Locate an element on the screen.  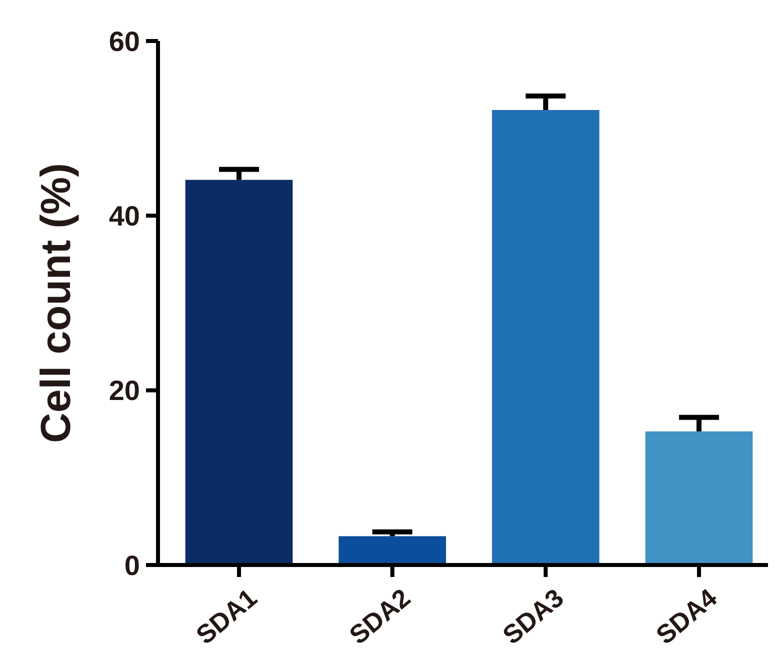
y-tick-label: 0 is located at coordinates (132, 565).